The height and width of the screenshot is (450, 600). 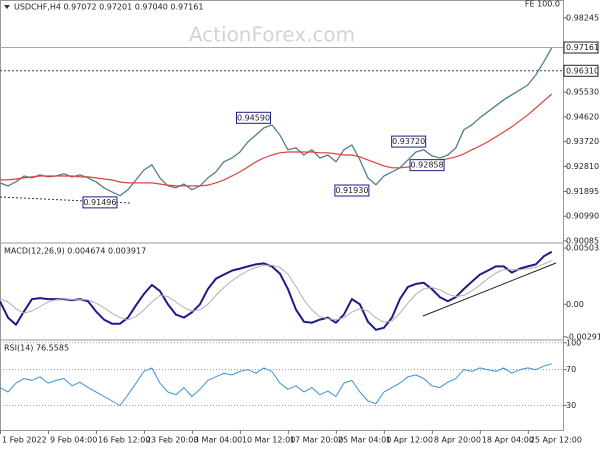 What do you see at coordinates (582, 92) in the screenshot?
I see `y-tick-label: 0.95530` at bounding box center [582, 92].